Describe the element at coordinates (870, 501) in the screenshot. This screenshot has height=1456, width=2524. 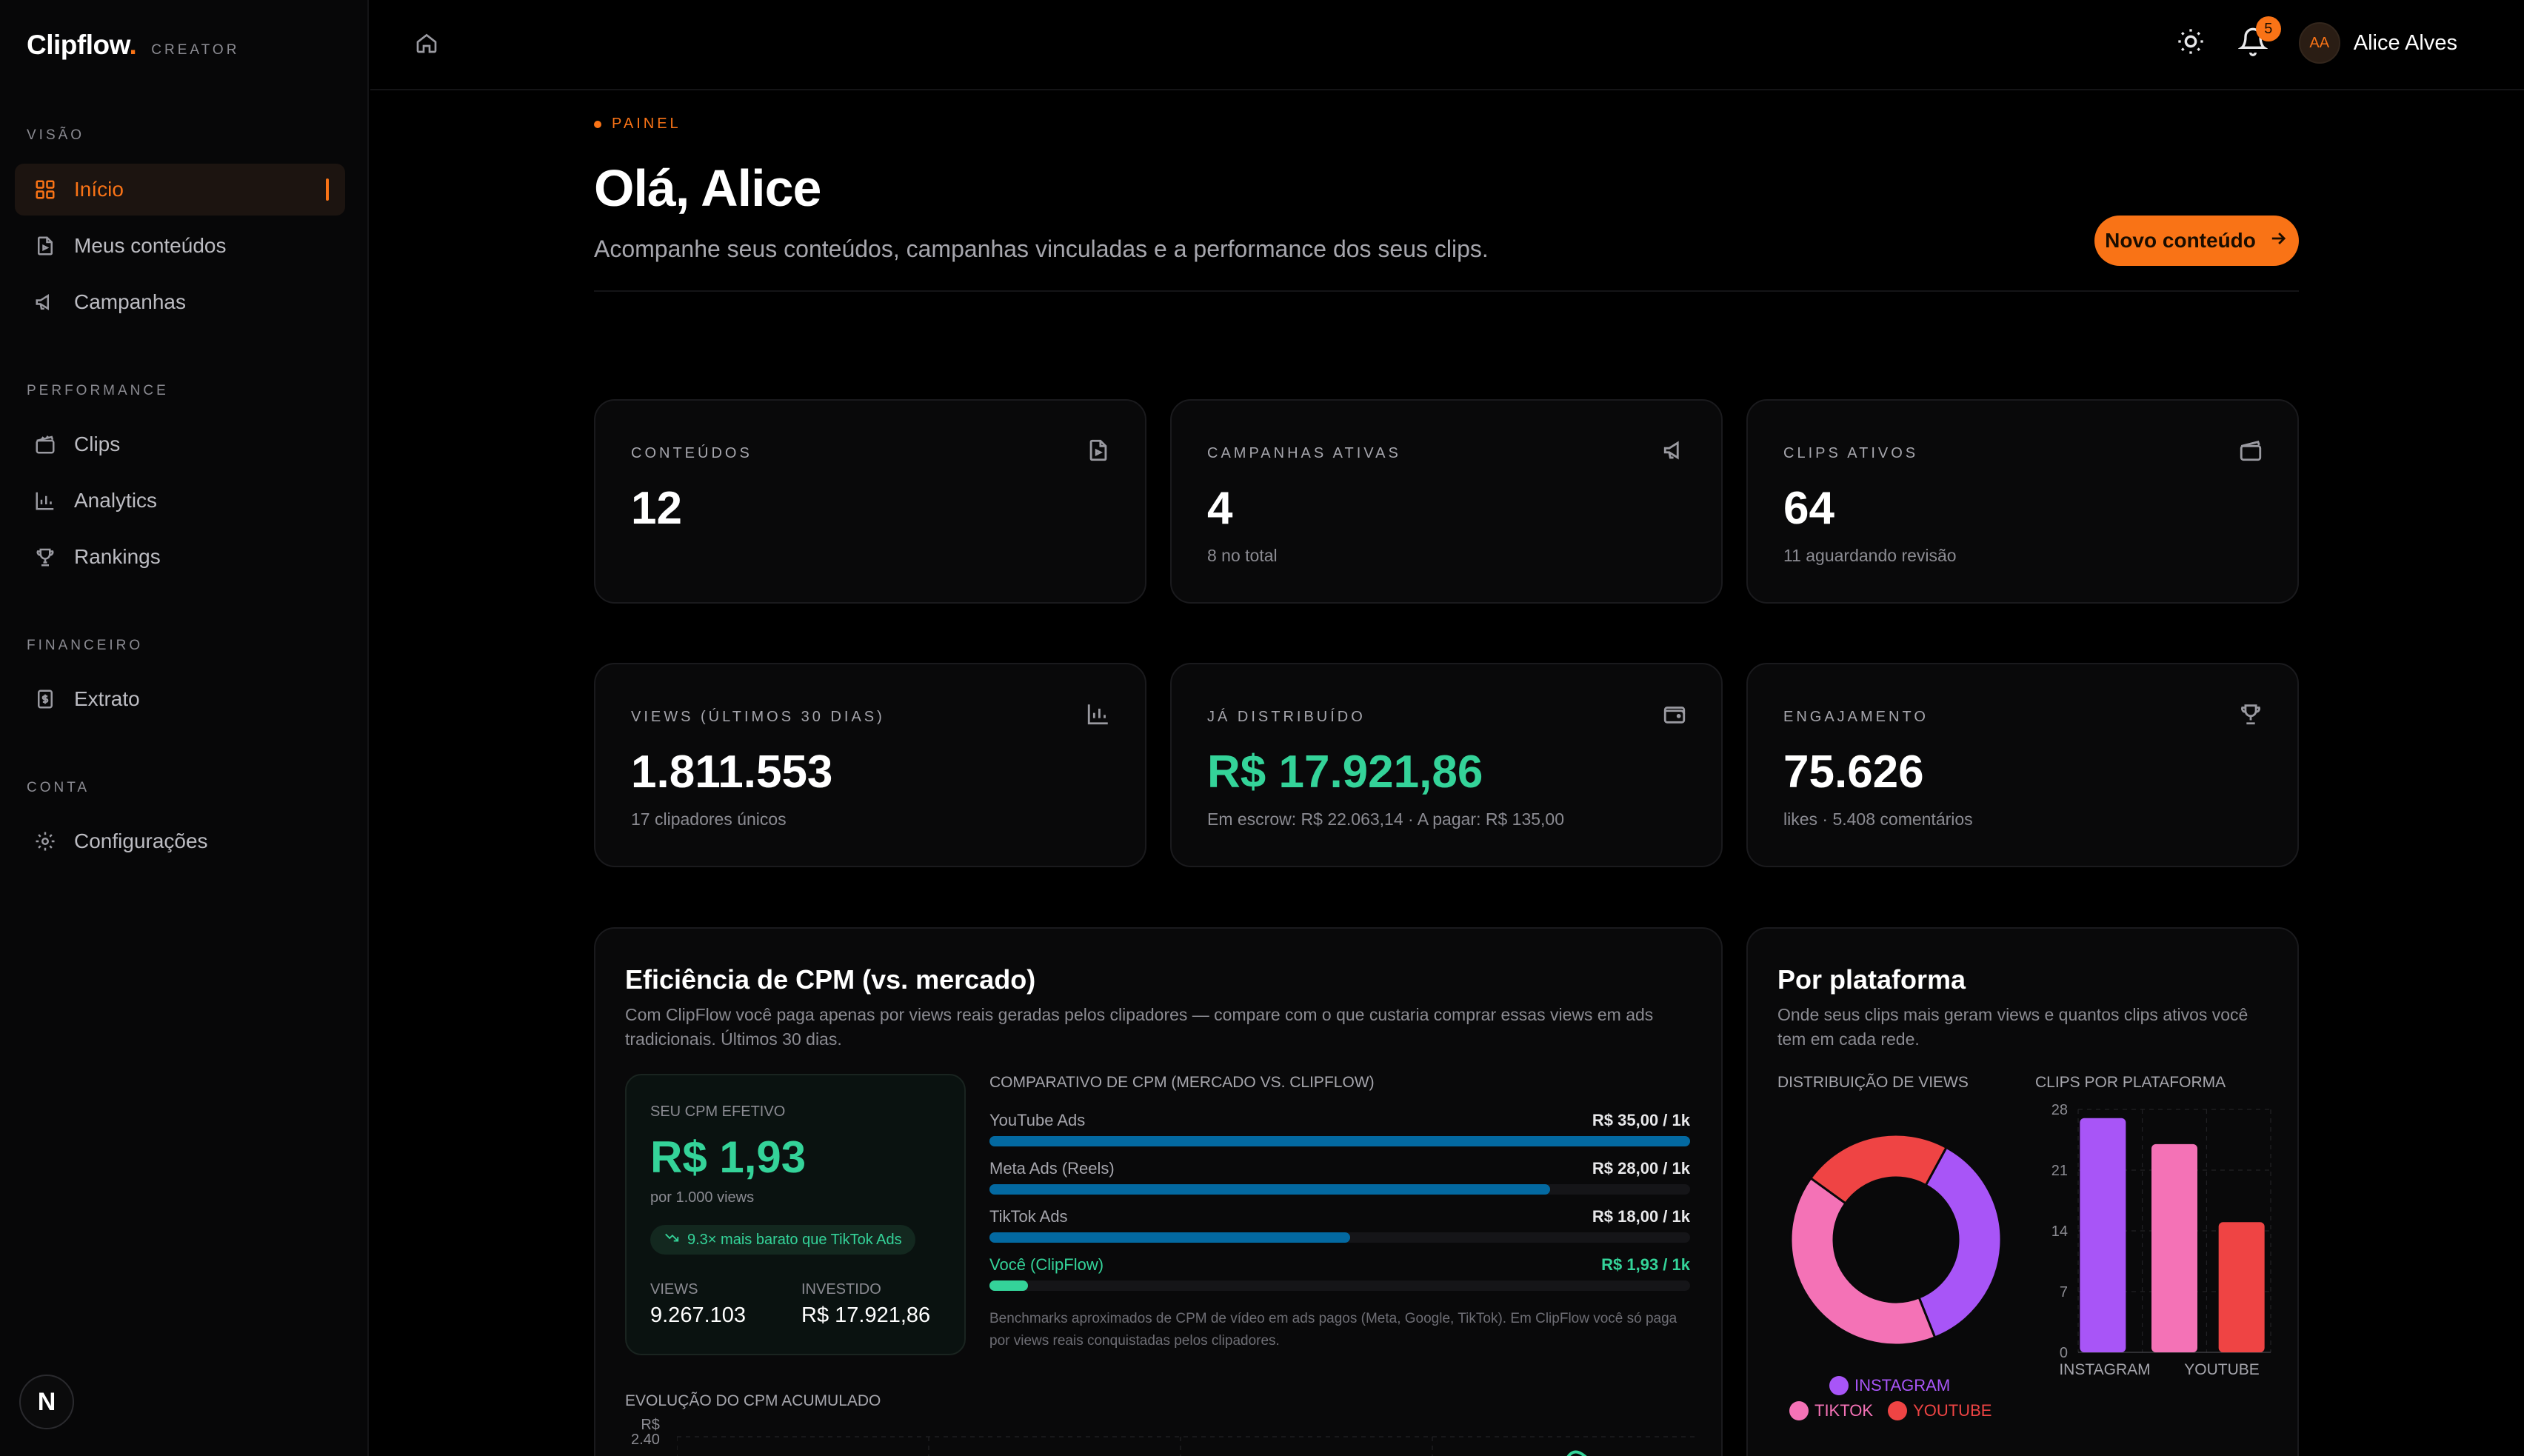
I see `stat-card-conteudos: CONTEÚDOS 12` at that location.